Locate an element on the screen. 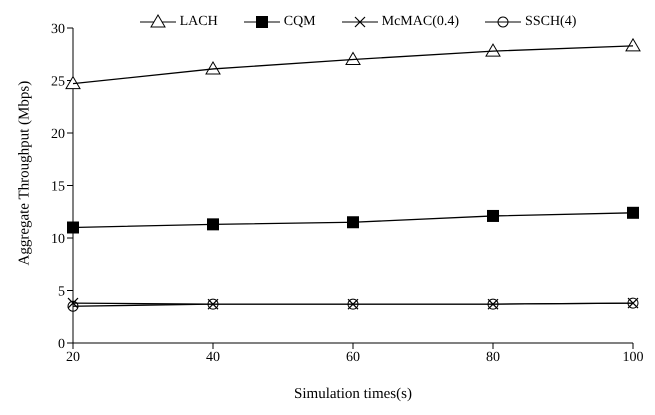 The width and height of the screenshot is (655, 415). y-tick-label: 5 is located at coordinates (61, 292).